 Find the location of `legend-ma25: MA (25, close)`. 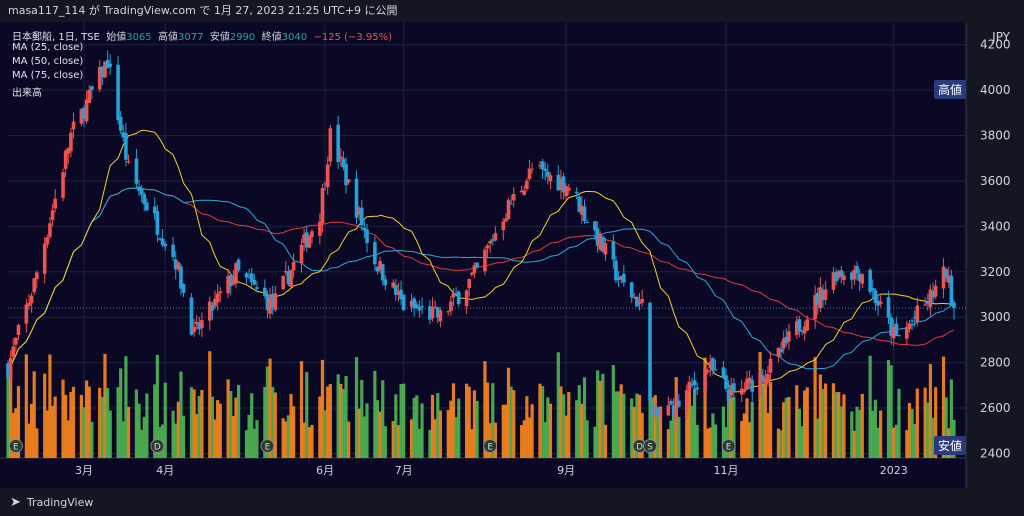

legend-ma25: MA (25, close) is located at coordinates (48, 47).